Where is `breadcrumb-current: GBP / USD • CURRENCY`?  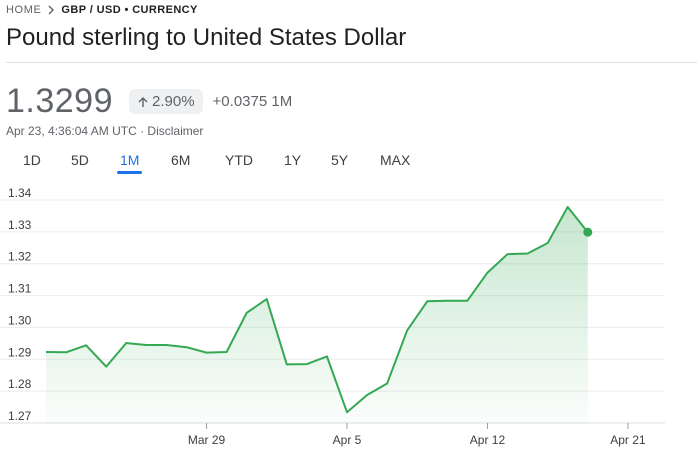 breadcrumb-current: GBP / USD • CURRENCY is located at coordinates (129, 10).